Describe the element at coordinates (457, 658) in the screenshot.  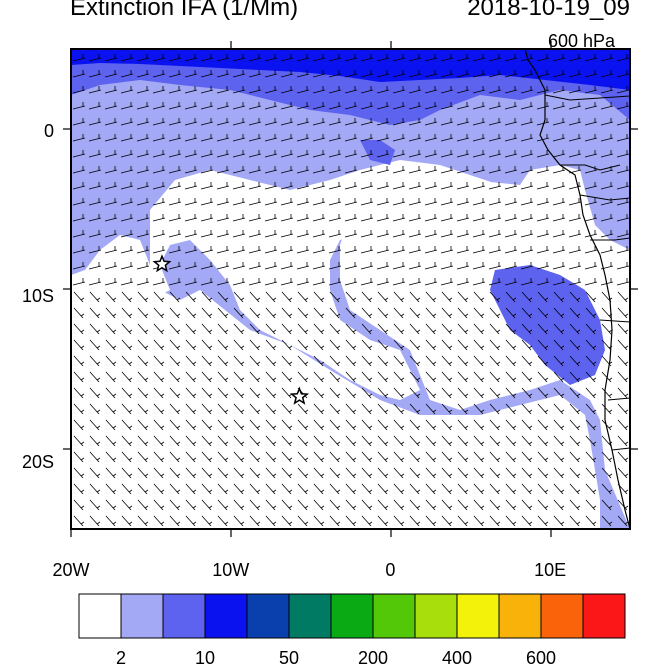
I see `colorbar-label: 400` at that location.